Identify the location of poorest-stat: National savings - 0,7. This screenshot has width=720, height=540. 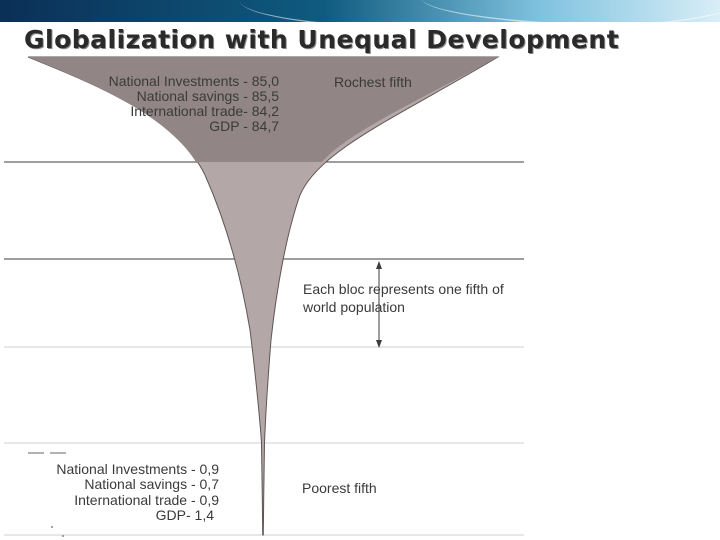
(151, 484).